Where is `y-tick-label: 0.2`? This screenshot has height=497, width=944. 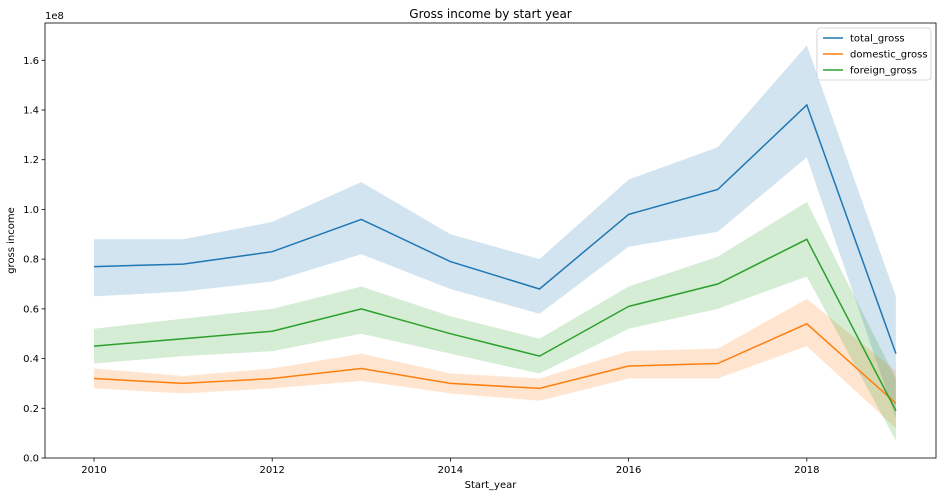
y-tick-label: 0.2 is located at coordinates (31, 409).